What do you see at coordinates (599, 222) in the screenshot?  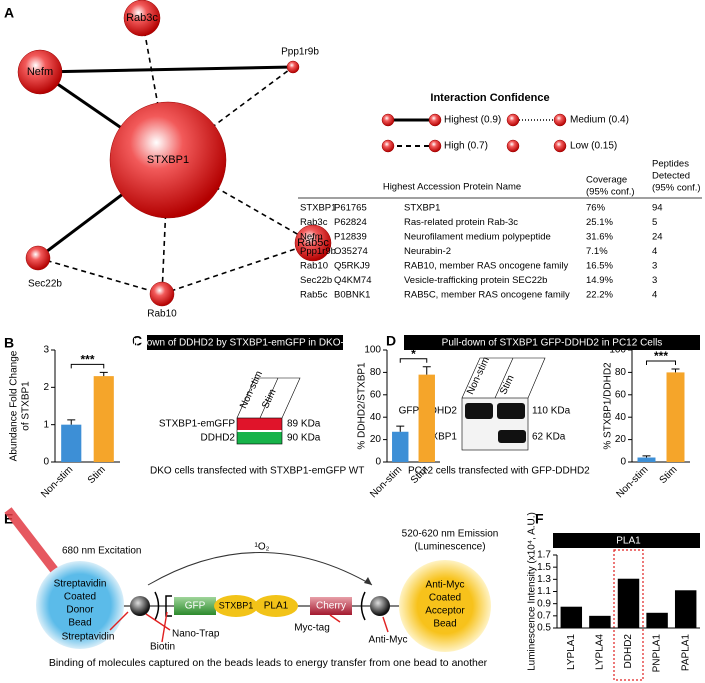 I see `table-cell: 25.1%` at bounding box center [599, 222].